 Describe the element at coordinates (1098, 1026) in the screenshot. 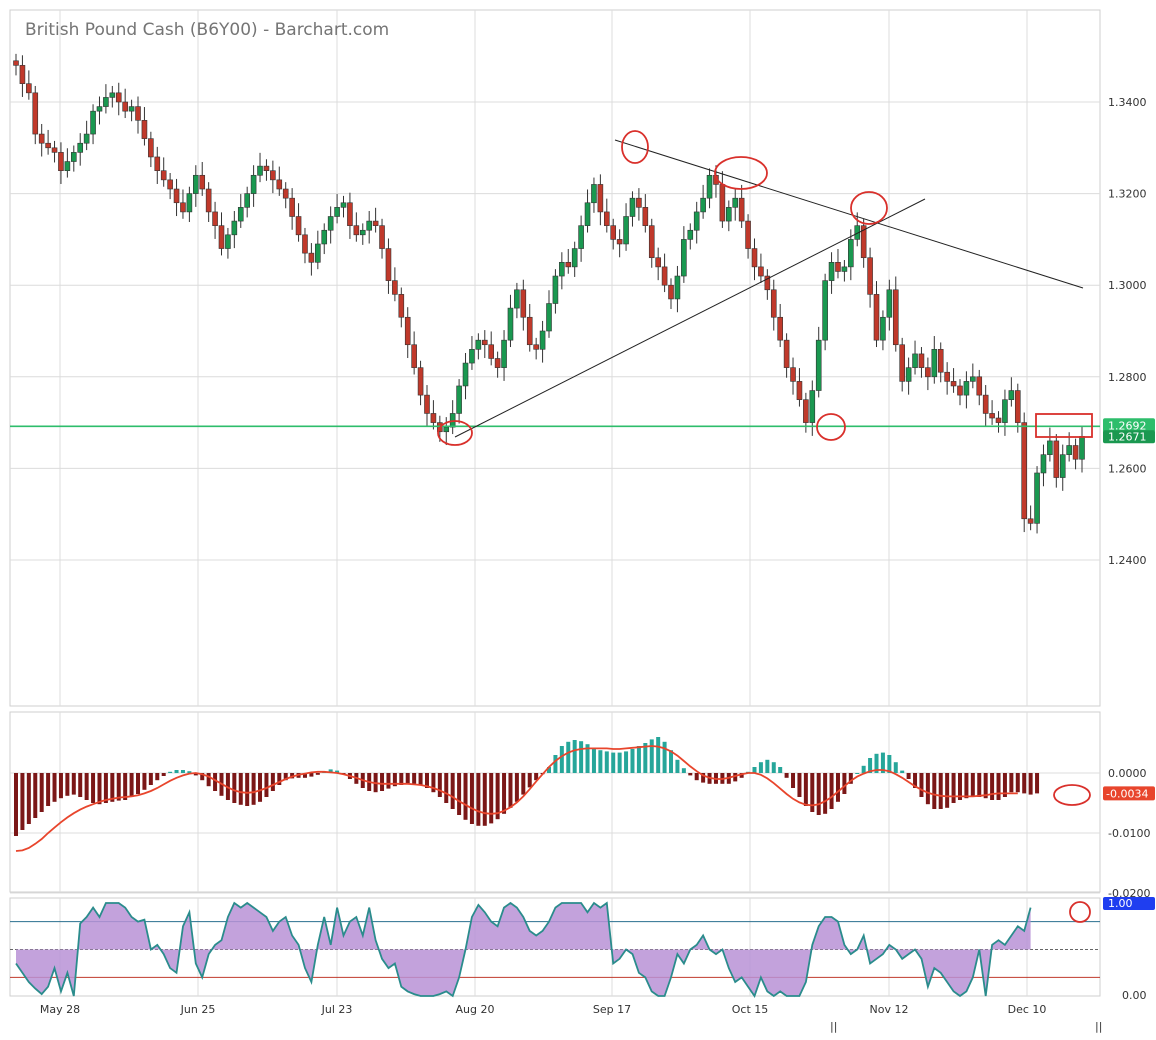

I see `scroll-handle-right: ||` at that location.